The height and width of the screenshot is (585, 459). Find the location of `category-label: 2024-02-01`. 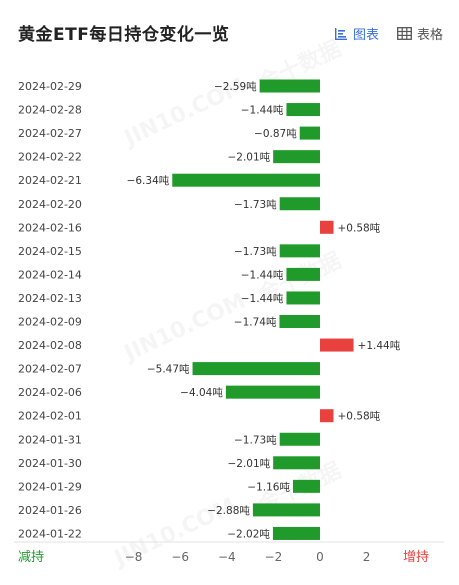

category-label: 2024-02-01 is located at coordinates (50, 416).